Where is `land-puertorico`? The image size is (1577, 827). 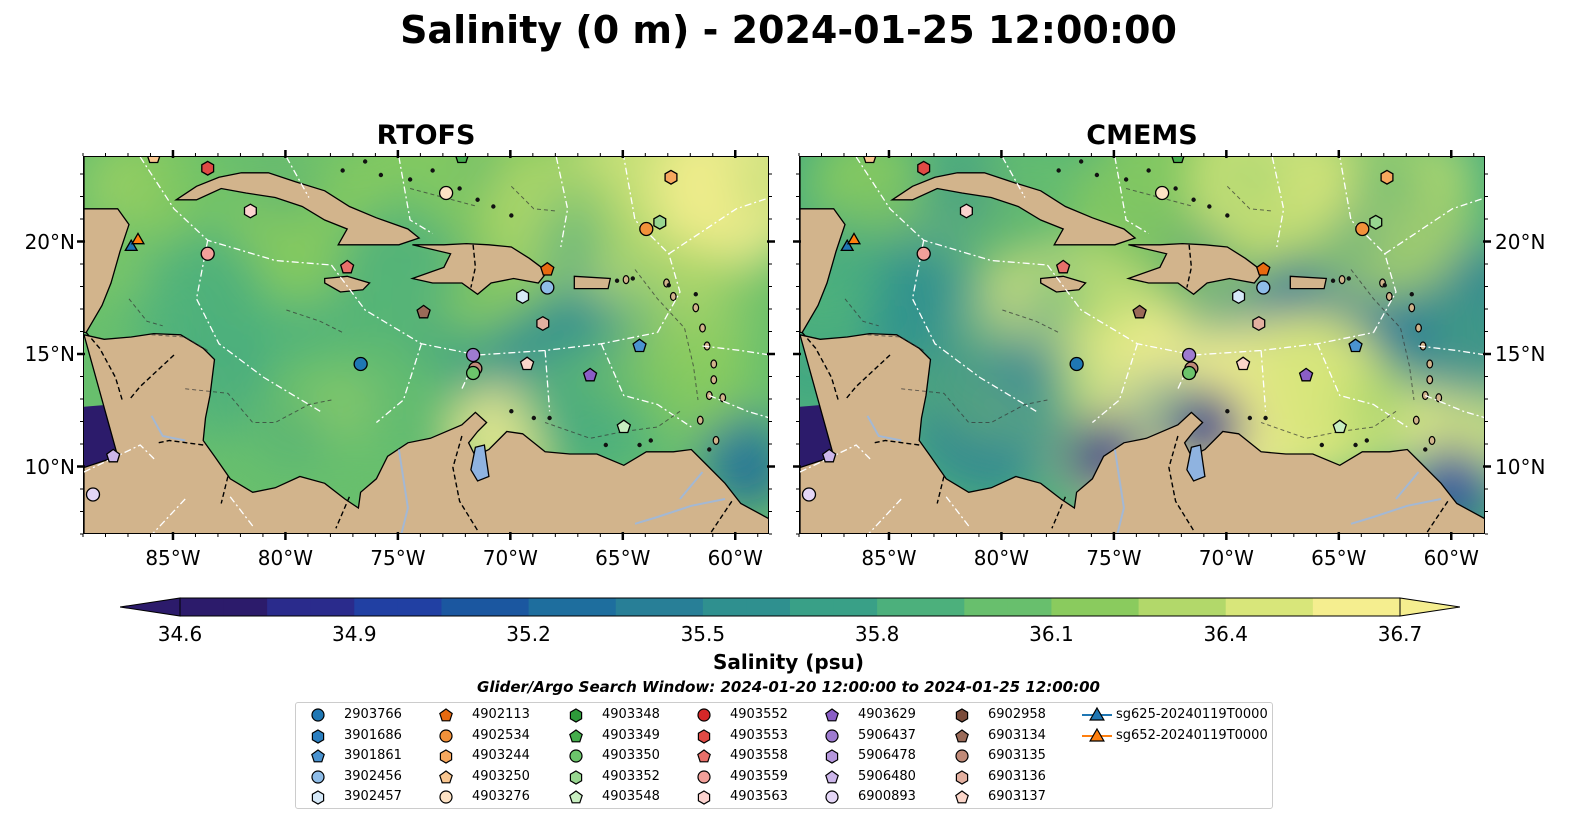 land-puertorico is located at coordinates (1308, 282).